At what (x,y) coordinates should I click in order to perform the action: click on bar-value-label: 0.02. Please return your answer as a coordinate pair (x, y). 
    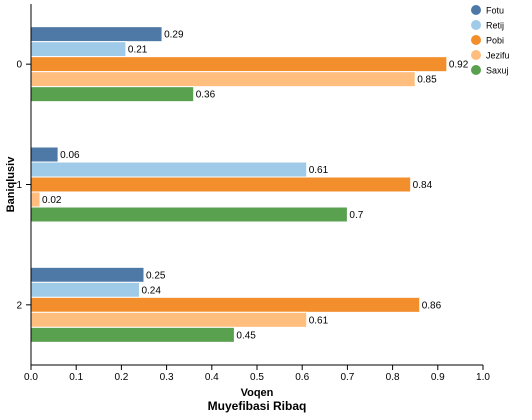
    Looking at the image, I should click on (52, 200).